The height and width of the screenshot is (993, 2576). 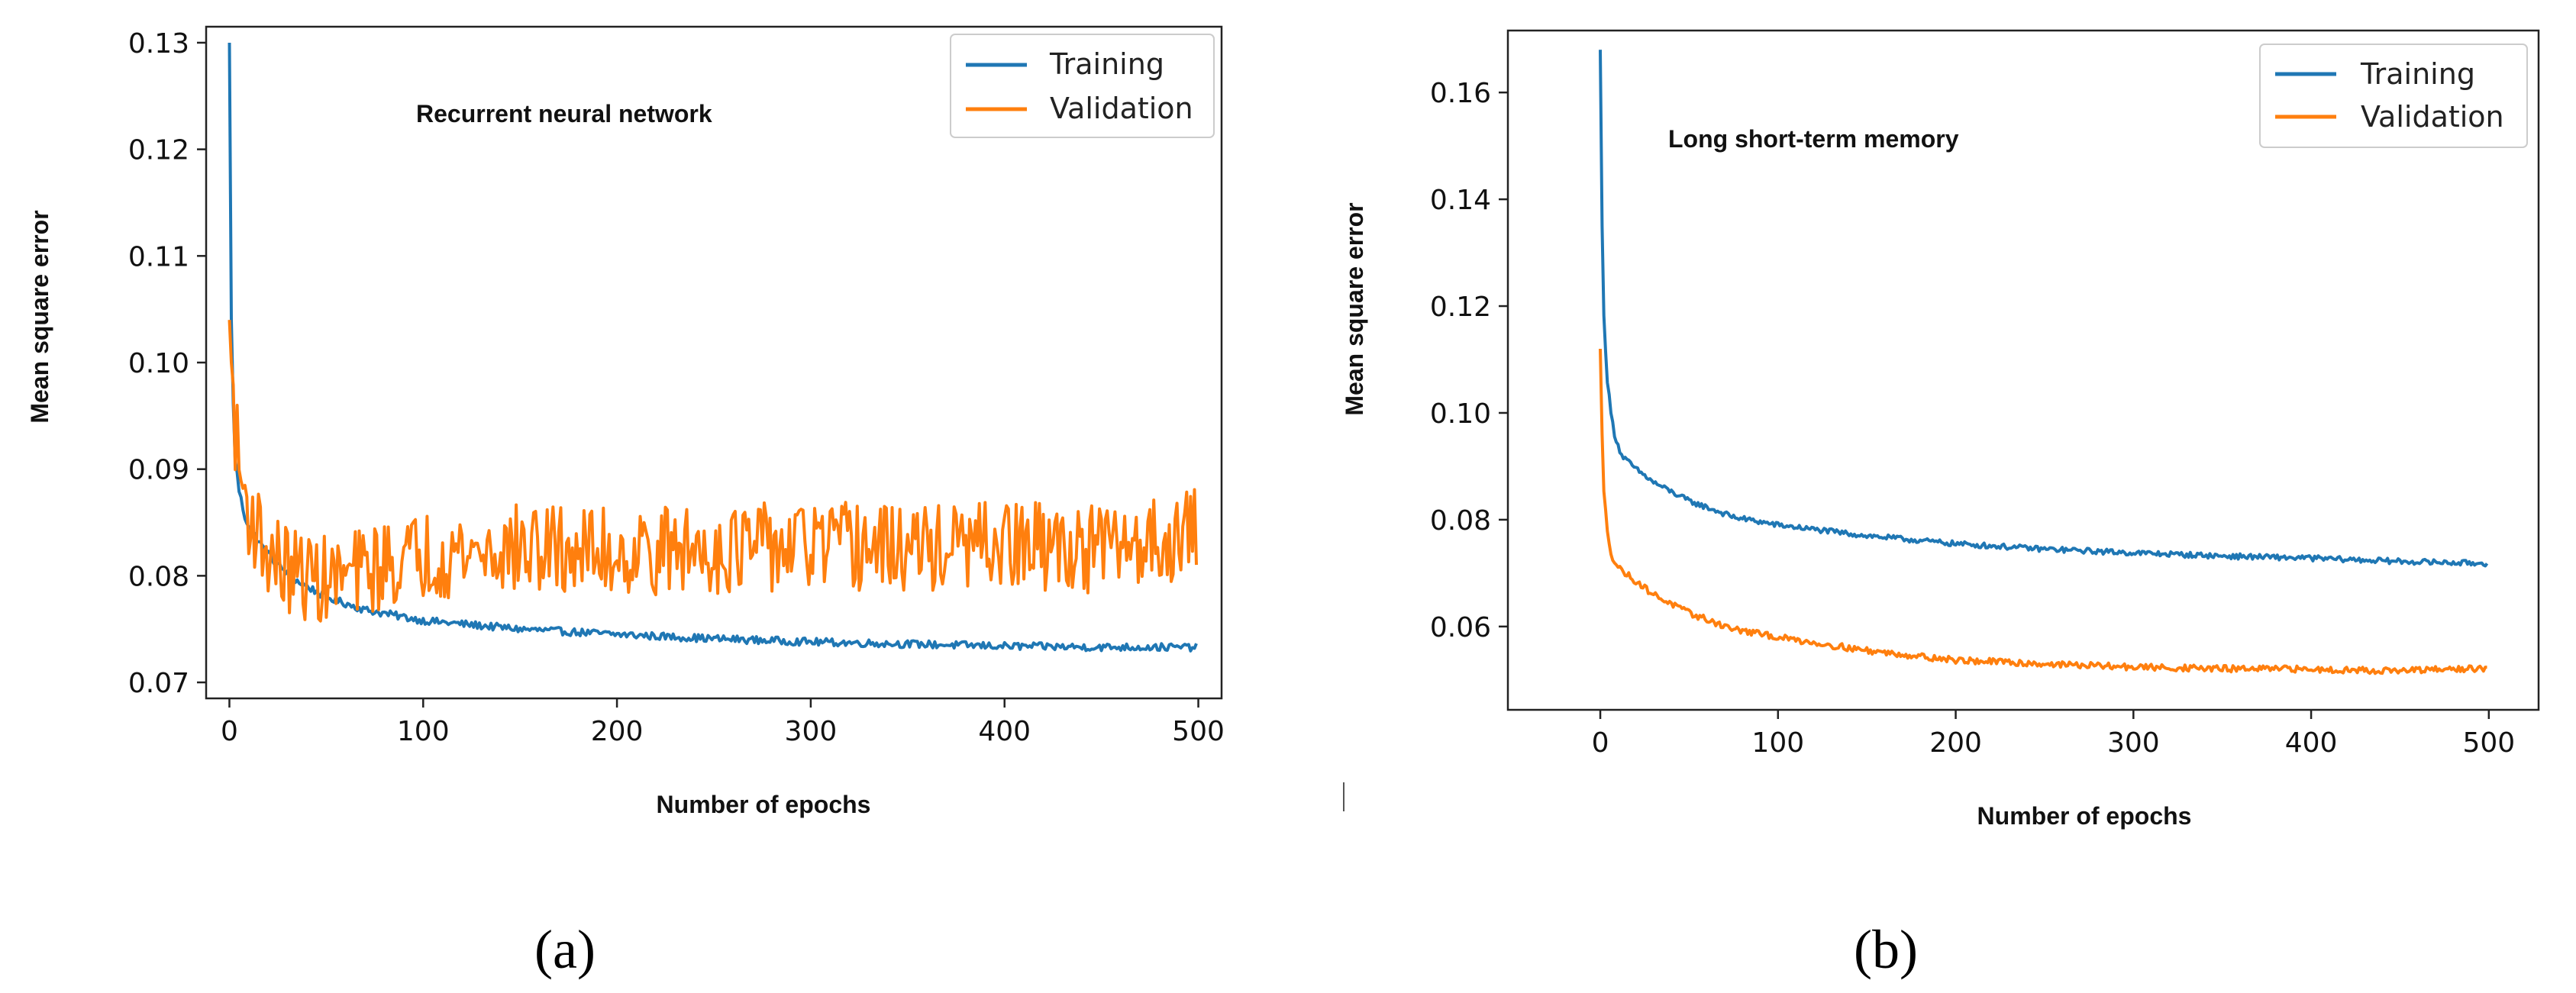 What do you see at coordinates (158, 683) in the screenshot?
I see `chart-a-ytick-label: 0.07` at bounding box center [158, 683].